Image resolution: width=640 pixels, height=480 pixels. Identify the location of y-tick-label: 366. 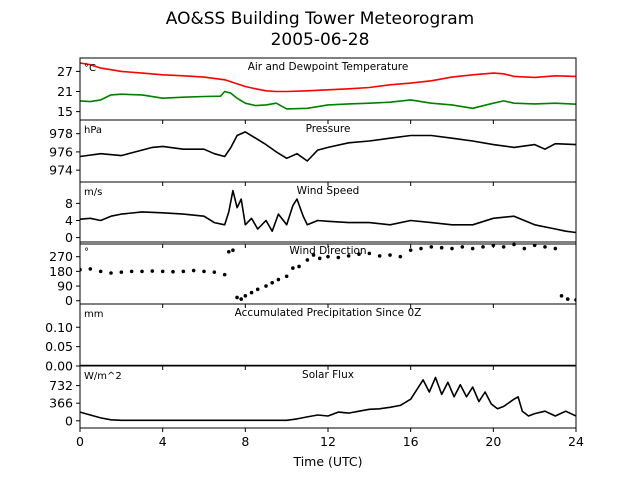
(61, 403).